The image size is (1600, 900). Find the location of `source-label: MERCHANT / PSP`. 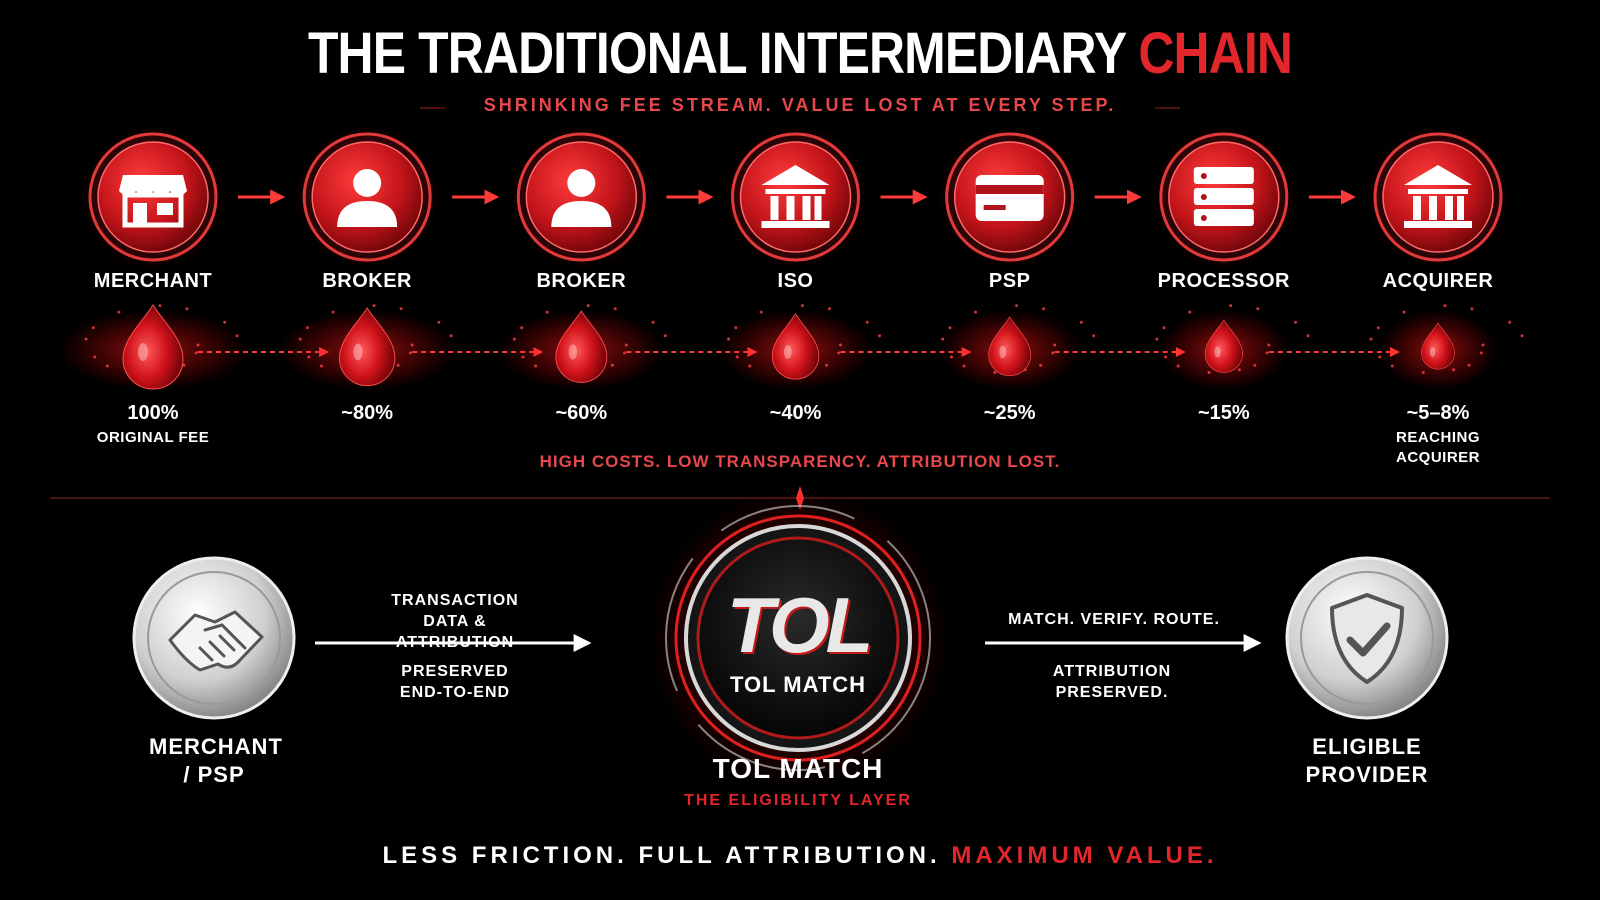

source-label: MERCHANT / PSP is located at coordinates (216, 760).